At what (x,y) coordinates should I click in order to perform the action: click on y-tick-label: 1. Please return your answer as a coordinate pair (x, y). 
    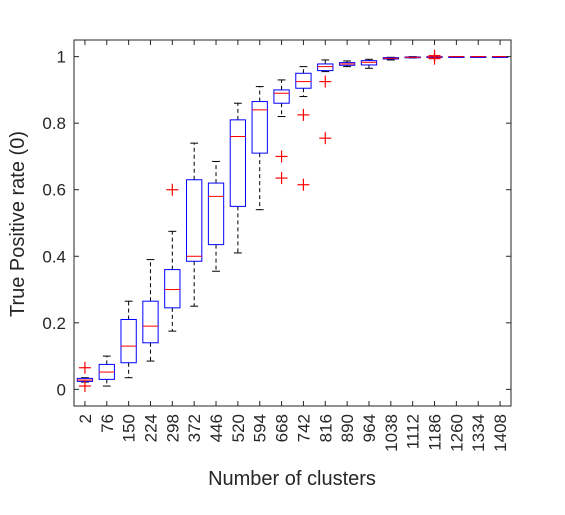
    Looking at the image, I should click on (61, 57).